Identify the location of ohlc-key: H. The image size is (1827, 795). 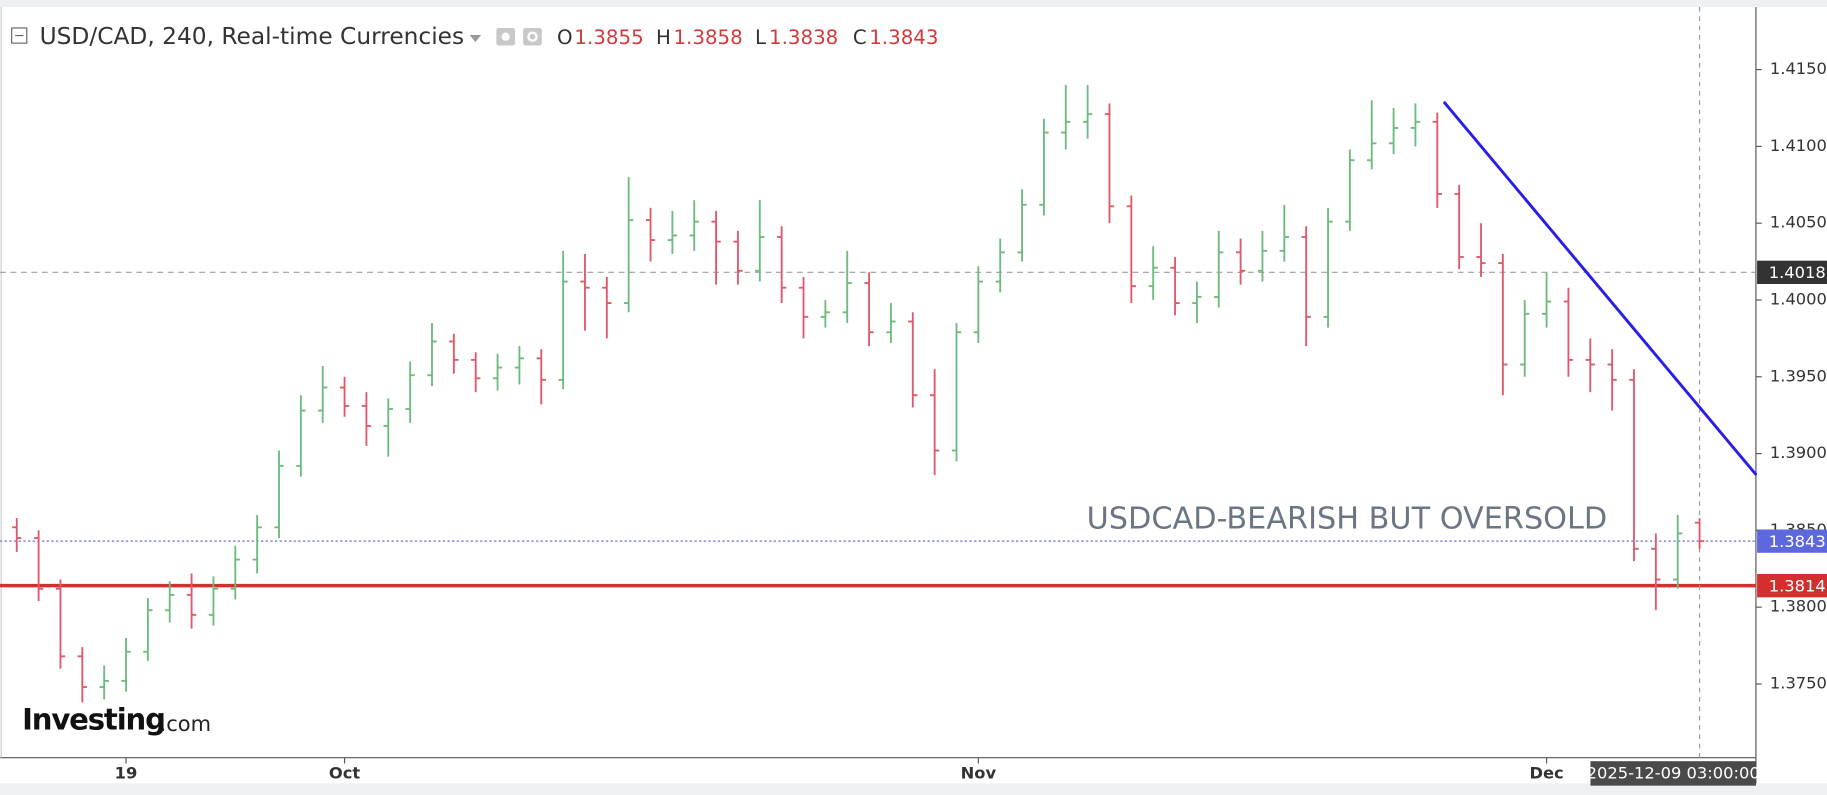
(663, 37).